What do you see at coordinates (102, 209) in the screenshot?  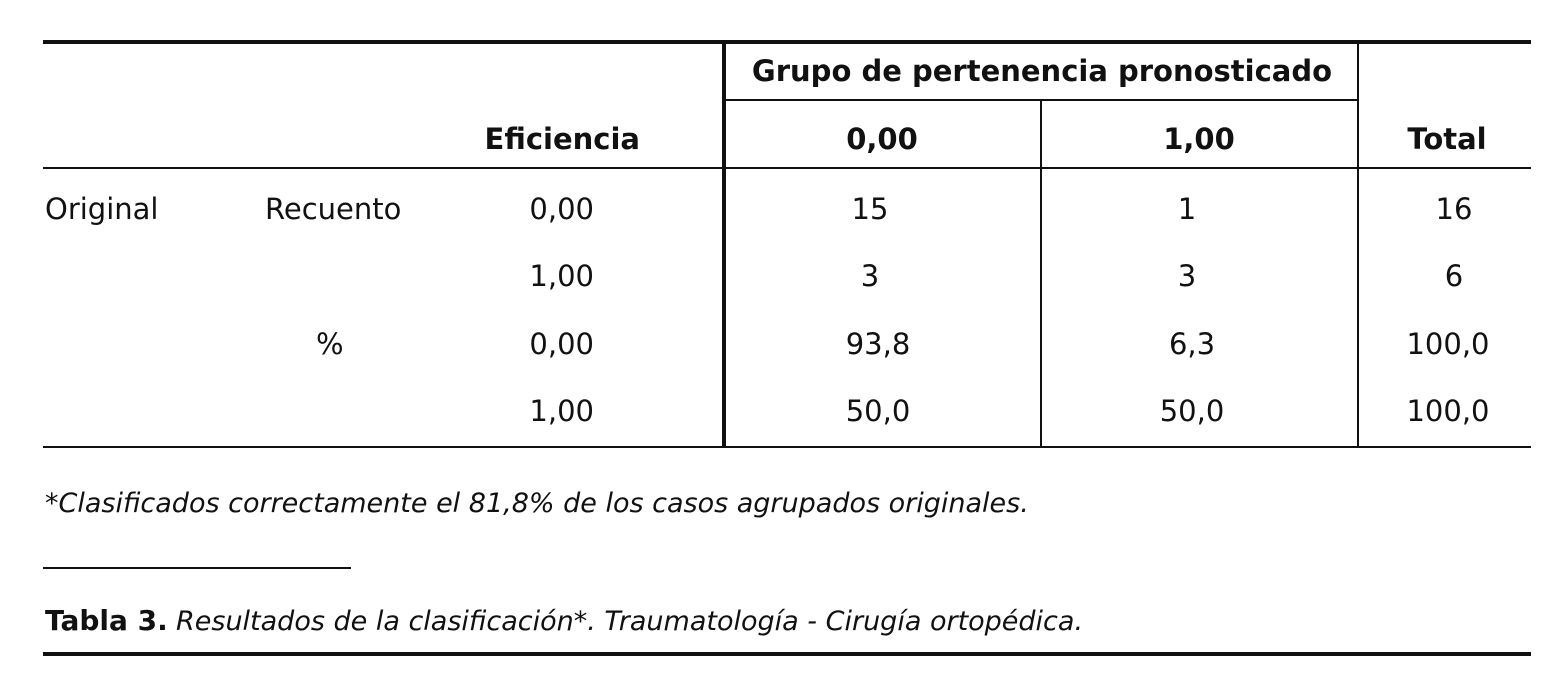 I see `row-group-label: Original` at bounding box center [102, 209].